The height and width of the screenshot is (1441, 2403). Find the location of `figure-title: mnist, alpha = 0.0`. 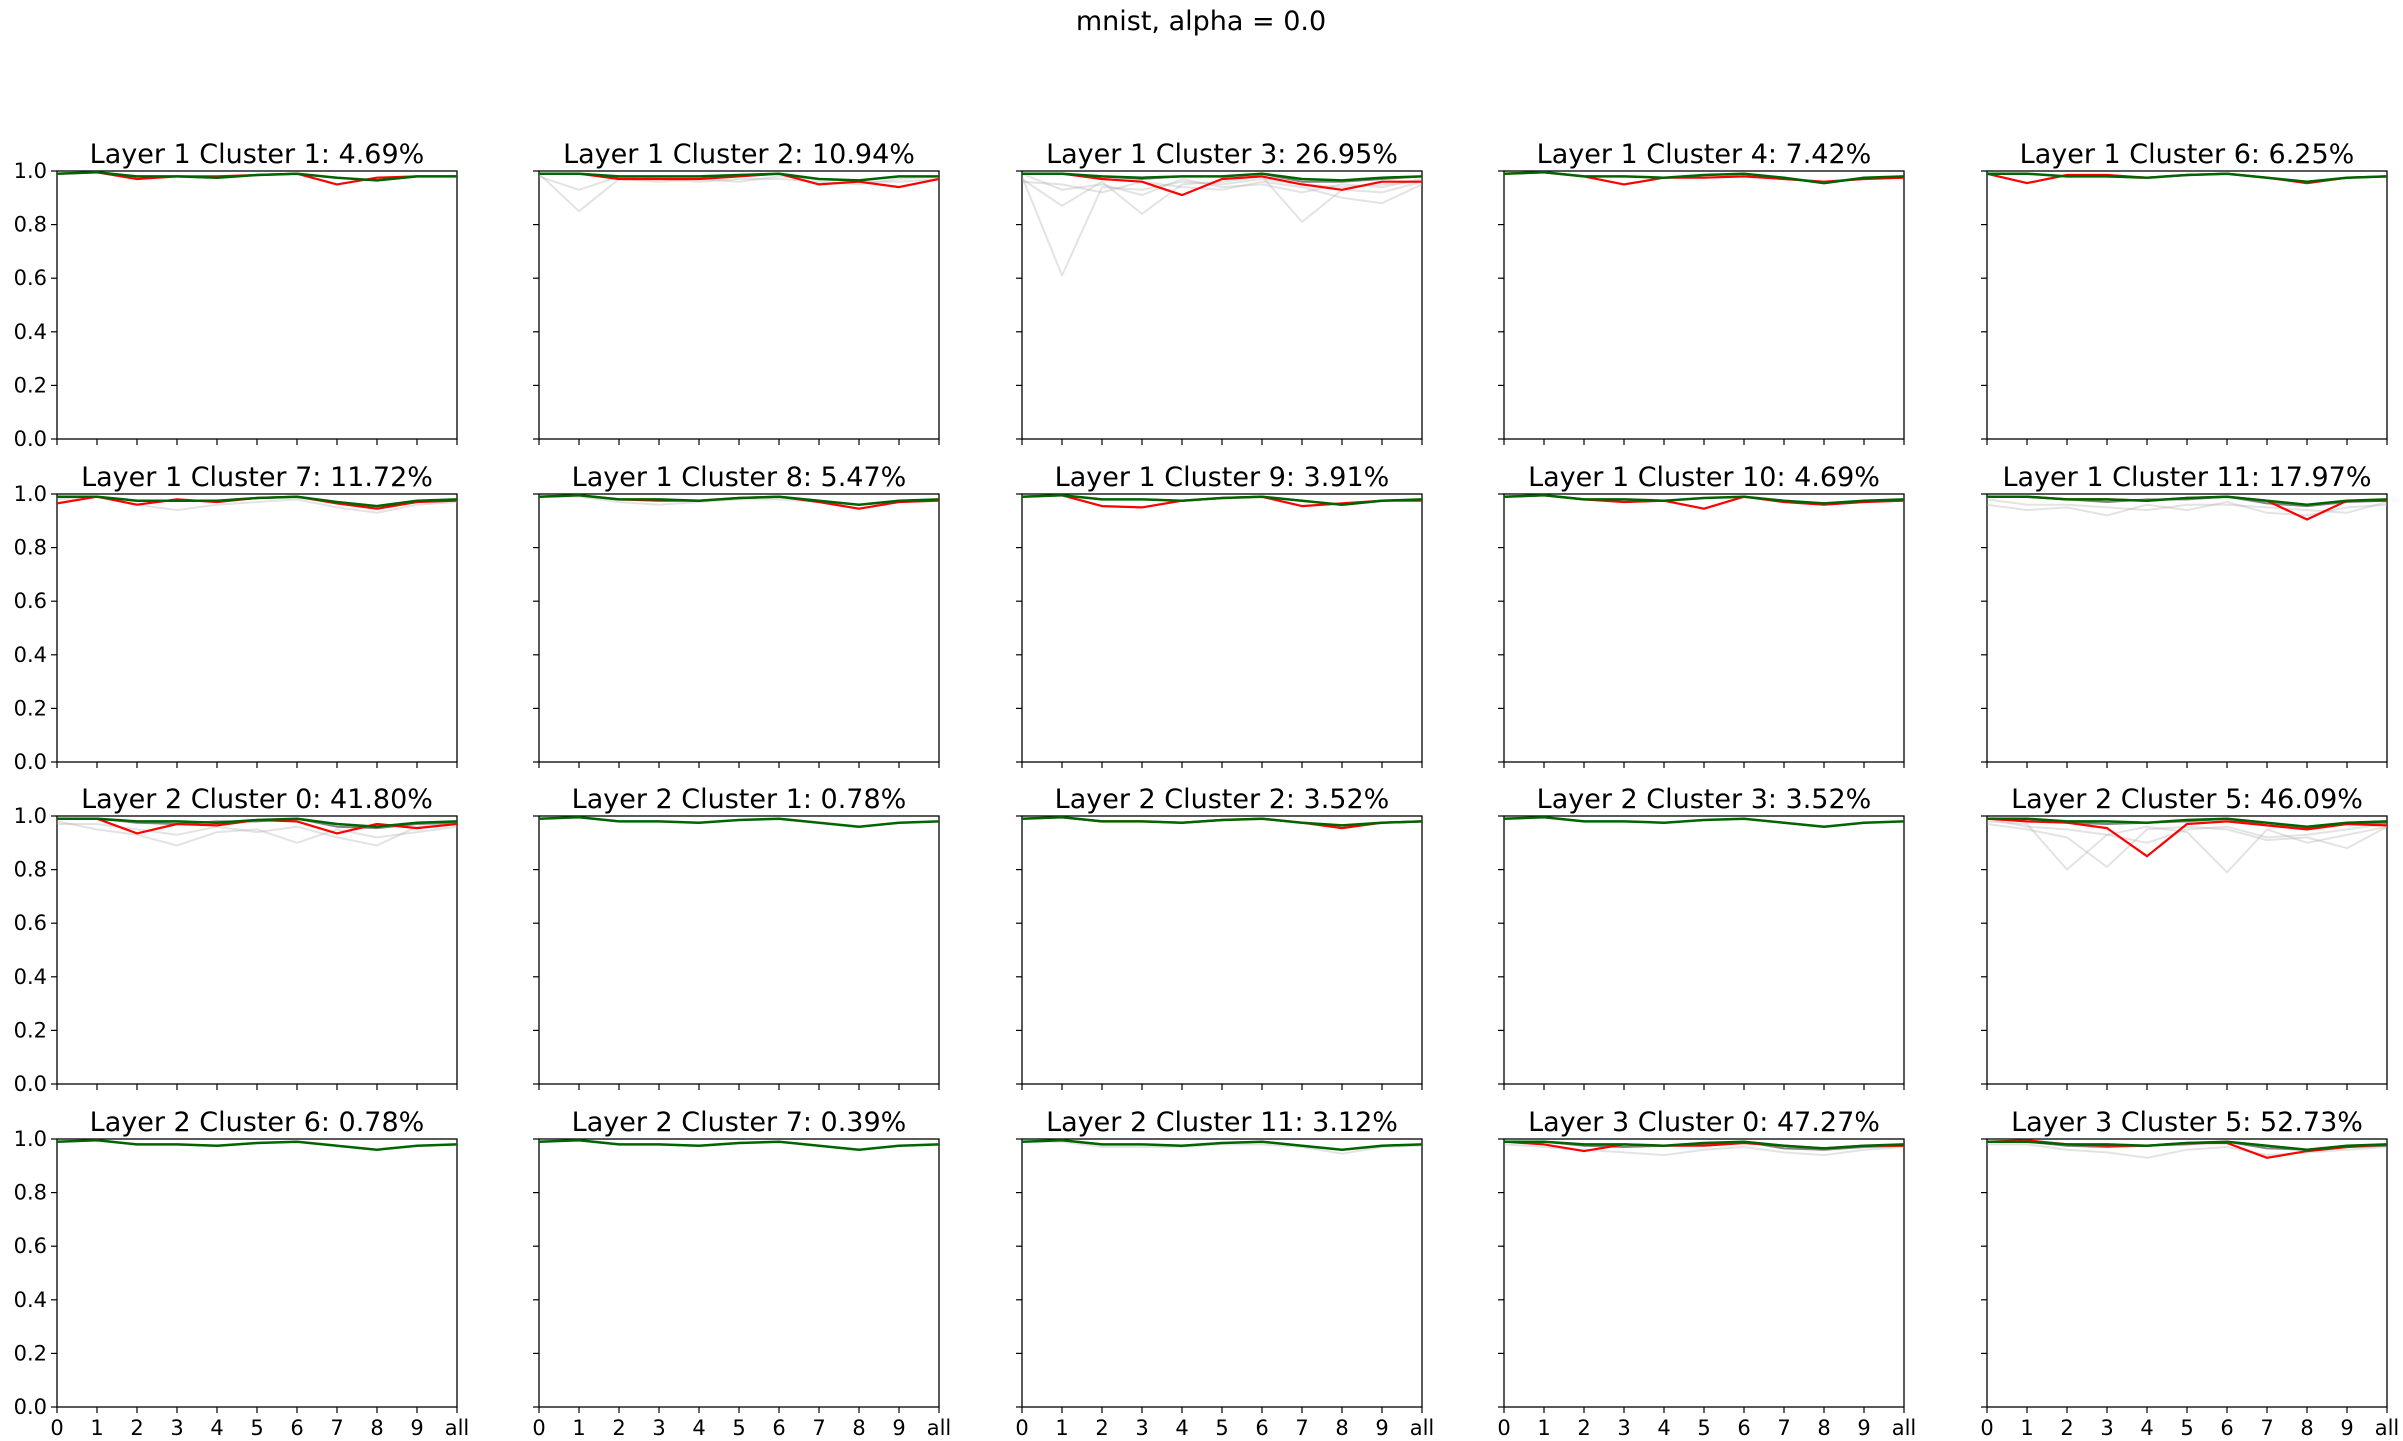

figure-title: mnist, alpha = 0.0 is located at coordinates (1201, 21).